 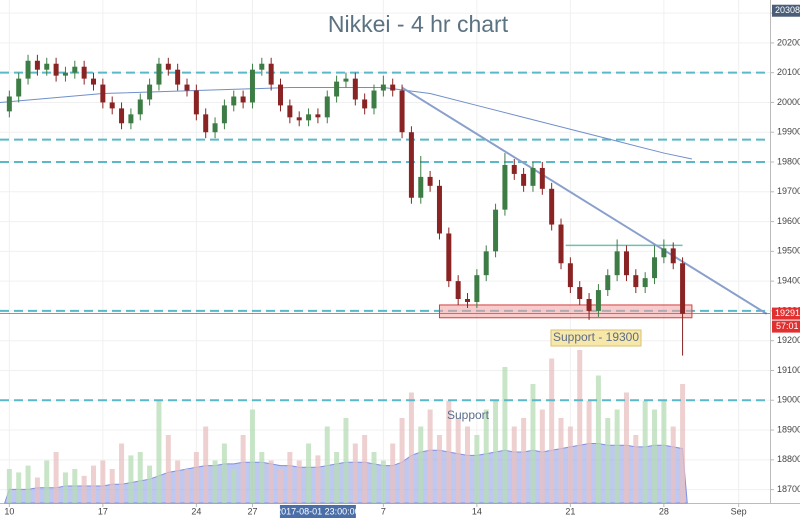 What do you see at coordinates (383, 511) in the screenshot?
I see `x-tick-label: 7` at bounding box center [383, 511].